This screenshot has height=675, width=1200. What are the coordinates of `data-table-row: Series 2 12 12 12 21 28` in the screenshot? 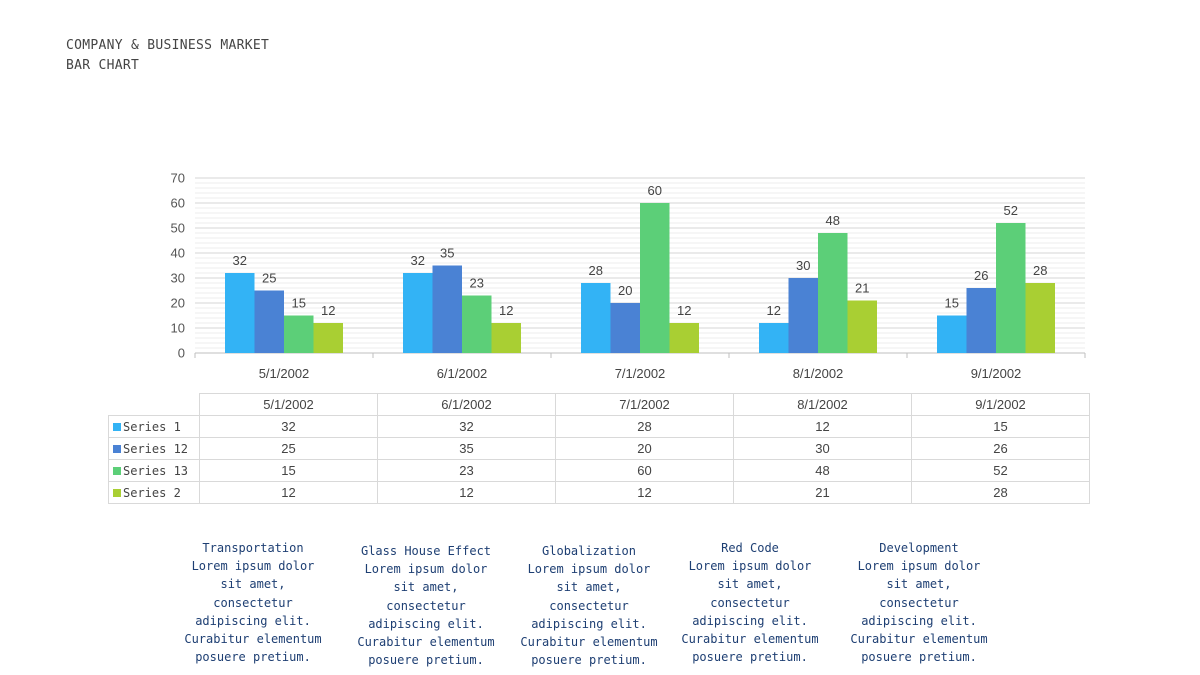 It's located at (599, 492).